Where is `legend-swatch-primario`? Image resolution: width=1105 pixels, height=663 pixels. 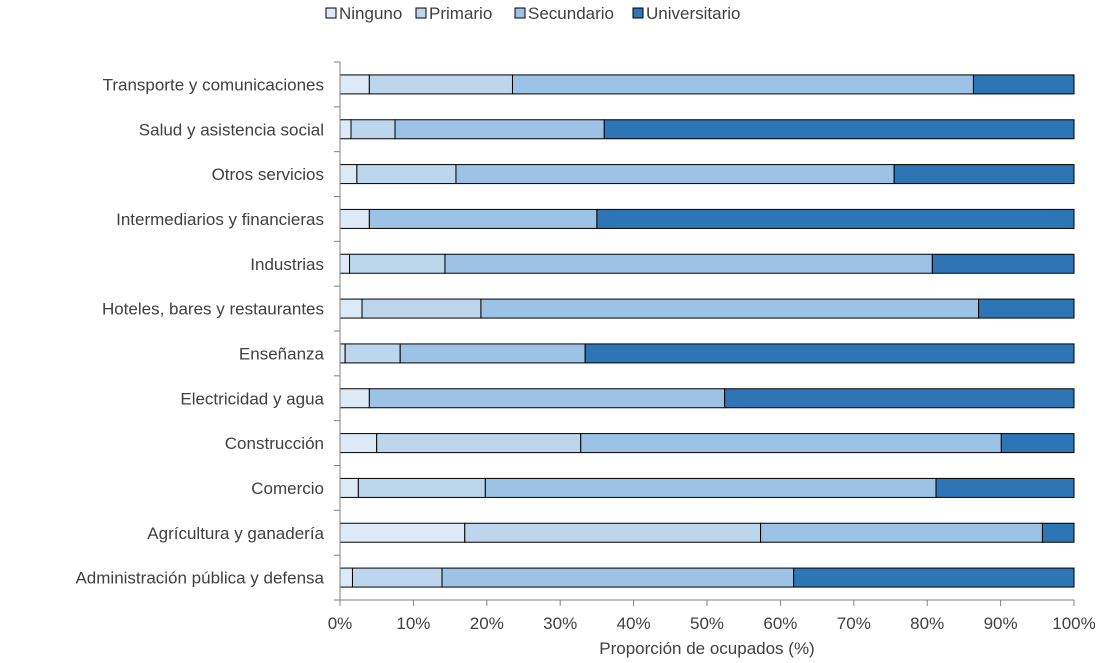
legend-swatch-primario is located at coordinates (421, 13).